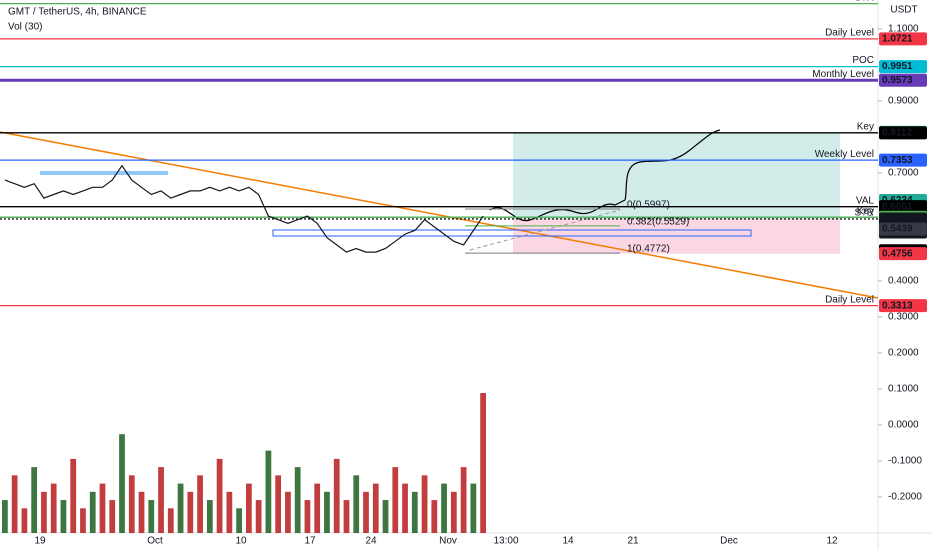  I want to click on level-name: POC, so click(863, 60).